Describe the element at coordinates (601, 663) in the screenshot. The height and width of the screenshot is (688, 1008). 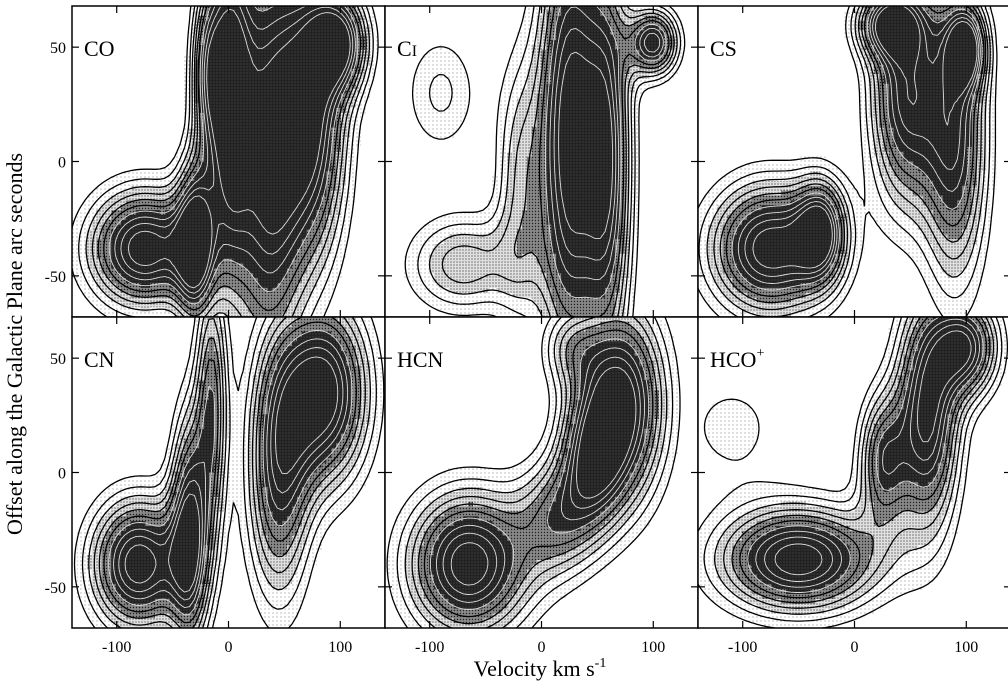
I see `x-axis-label-superscript: -1` at that location.